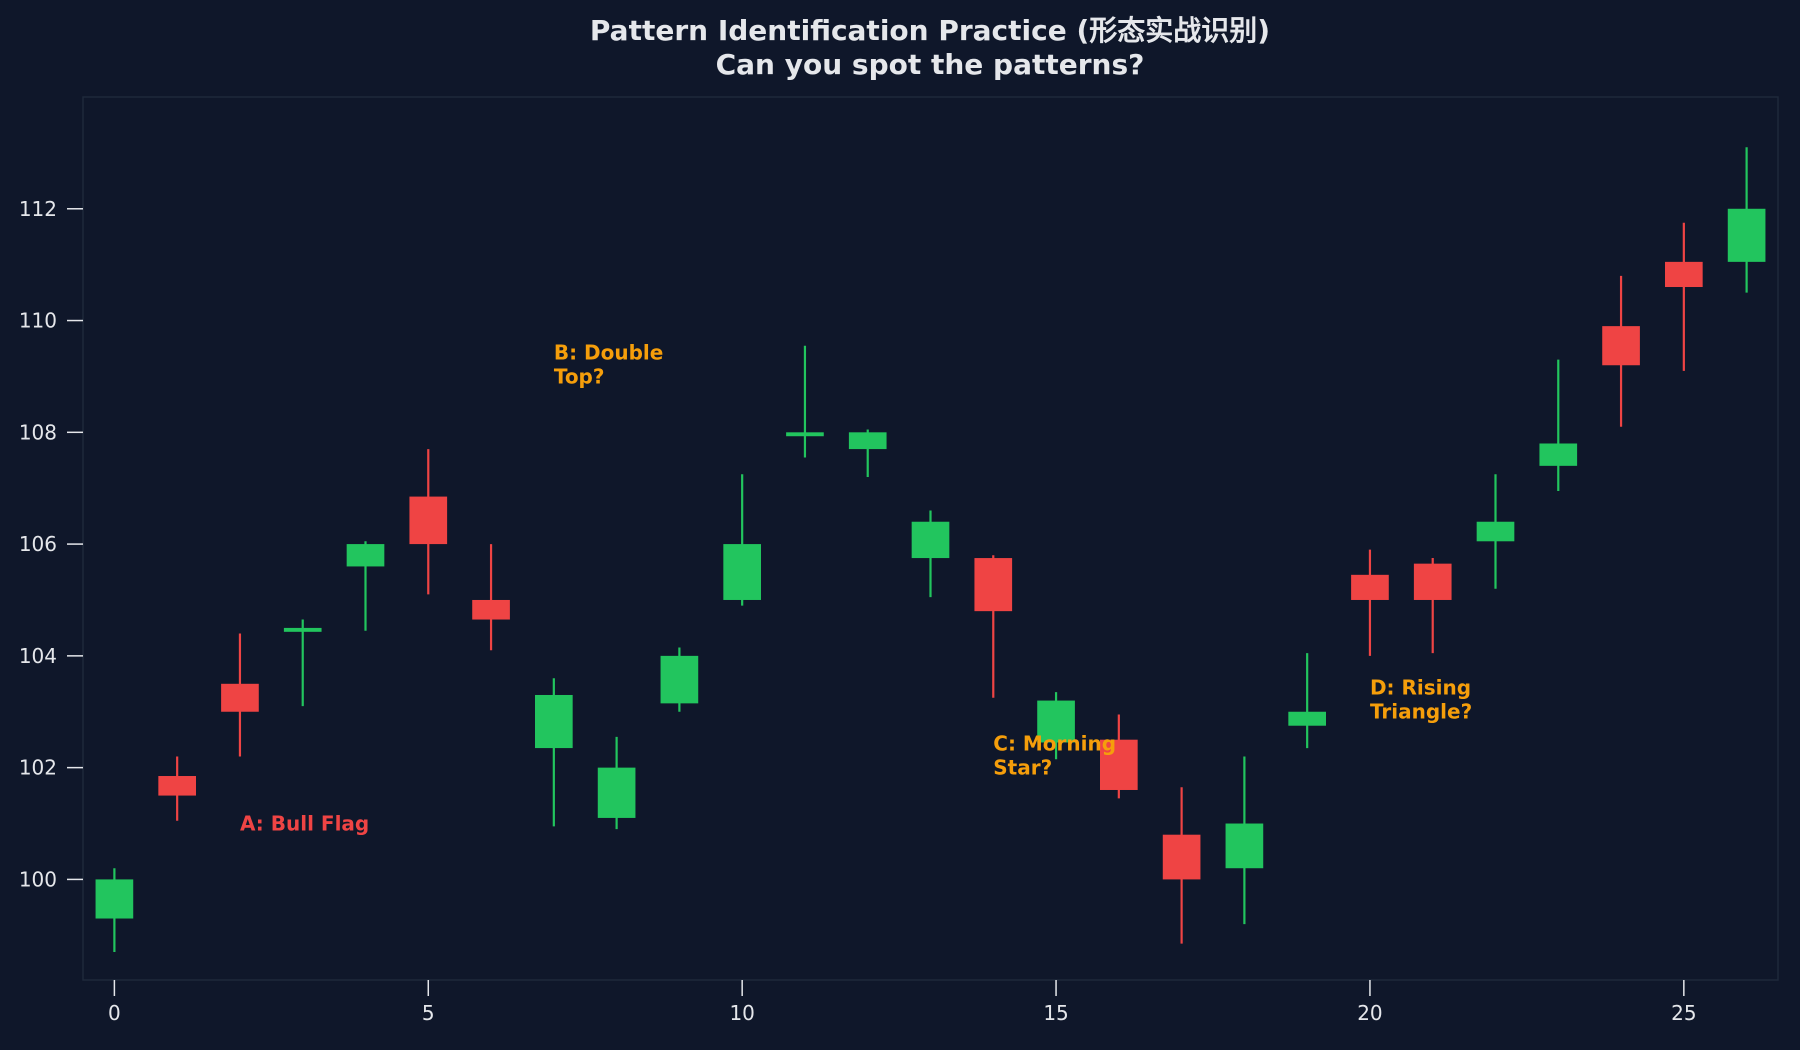  I want to click on annotation-label: A: Bull Flag, so click(304, 824).